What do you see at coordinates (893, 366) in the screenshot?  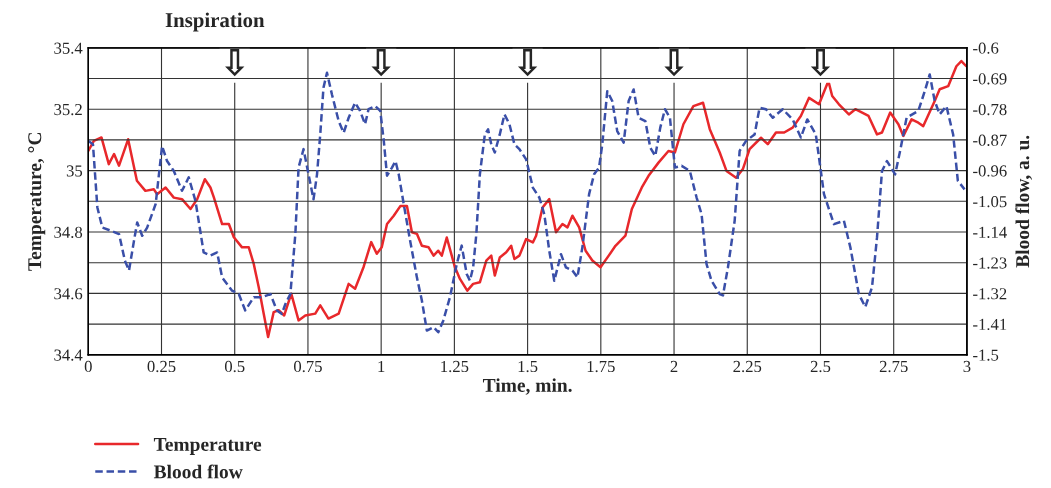 I see `x-tick-label: 2.75` at bounding box center [893, 366].